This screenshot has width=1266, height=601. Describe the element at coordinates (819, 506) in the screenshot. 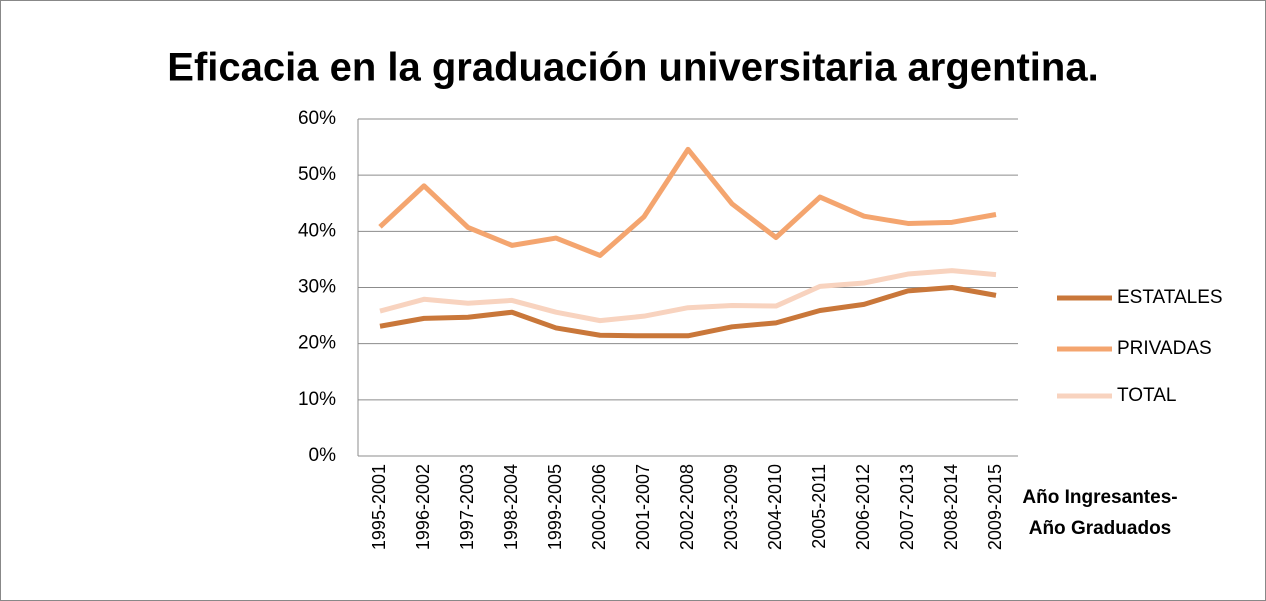

I see `x-tick-label: 2005-2011` at that location.